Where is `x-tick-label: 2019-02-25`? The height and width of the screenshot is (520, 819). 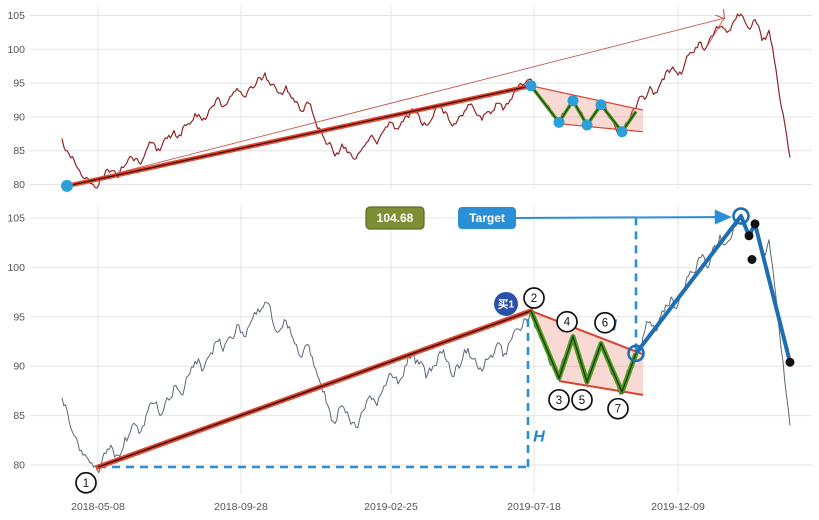 x-tick-label: 2019-02-25 is located at coordinates (391, 507).